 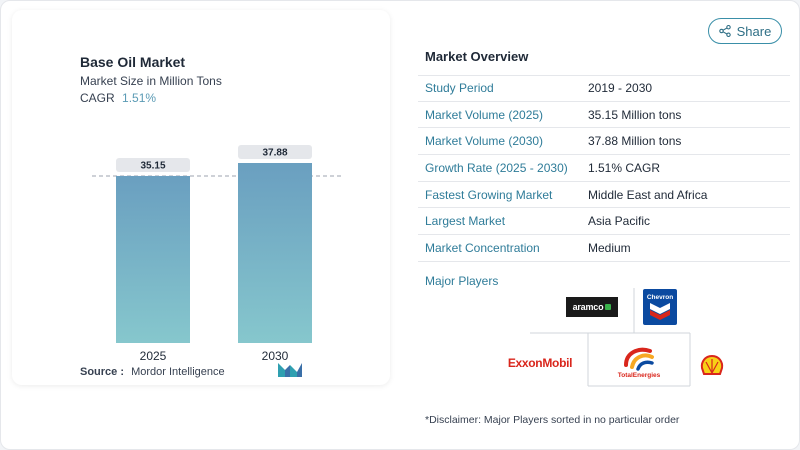 What do you see at coordinates (178, 372) in the screenshot?
I see `source-value: Mordor Intelligence` at bounding box center [178, 372].